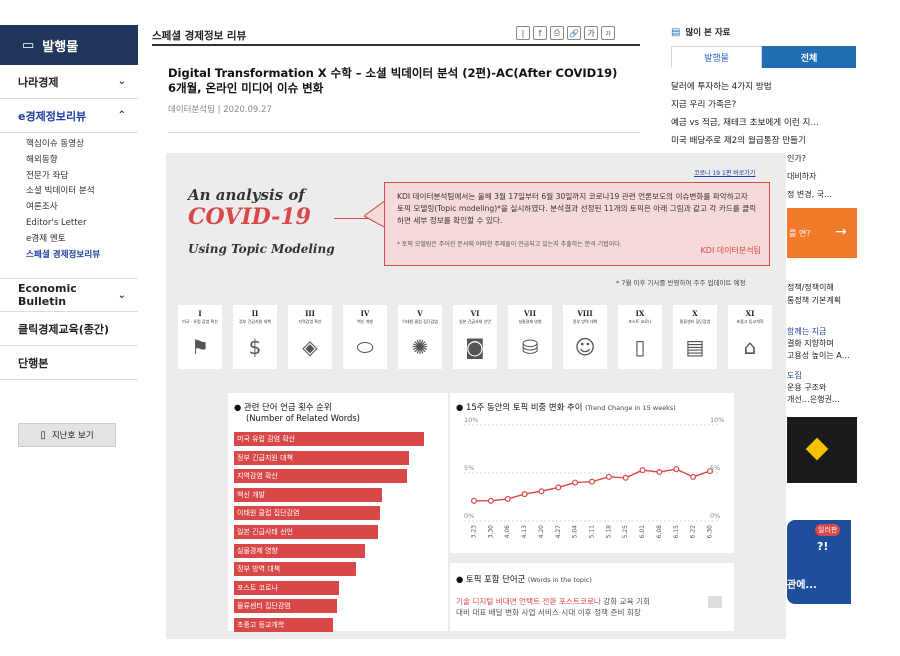 Image resolution: width=900 pixels, height=656 pixels. I want to click on topic-number: III, so click(310, 313).